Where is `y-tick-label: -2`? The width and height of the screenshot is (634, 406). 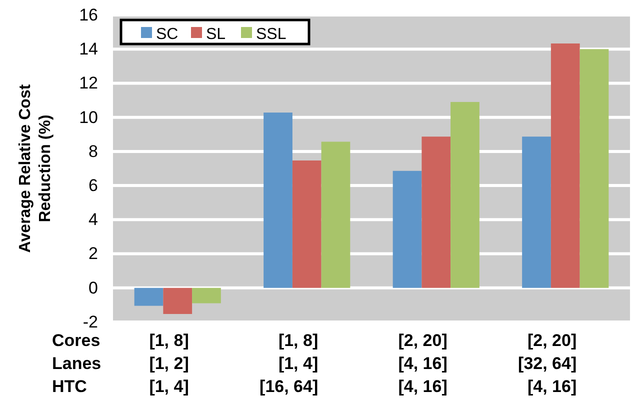
y-tick-label: -2 is located at coordinates (90, 322).